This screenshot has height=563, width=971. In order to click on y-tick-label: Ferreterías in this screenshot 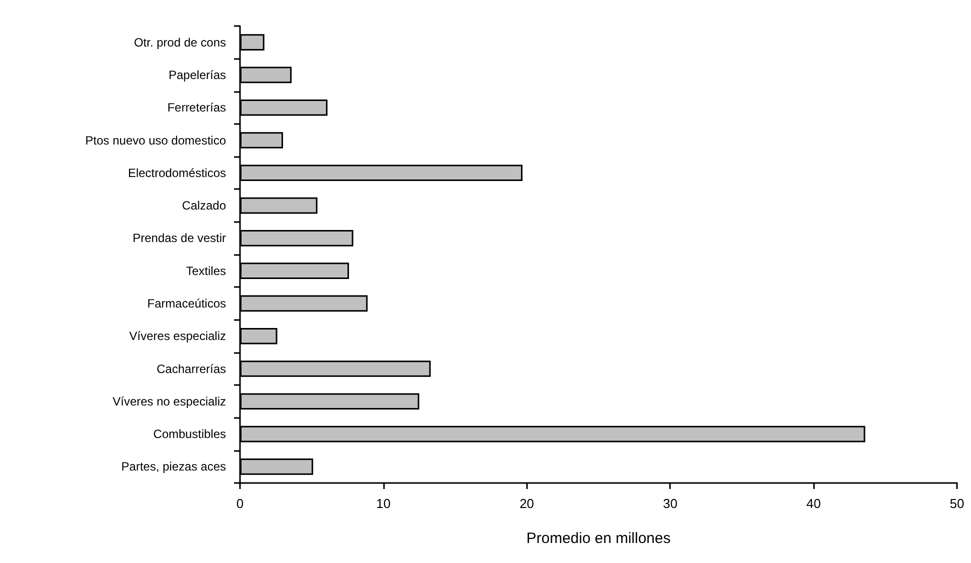, I will do `click(196, 107)`.